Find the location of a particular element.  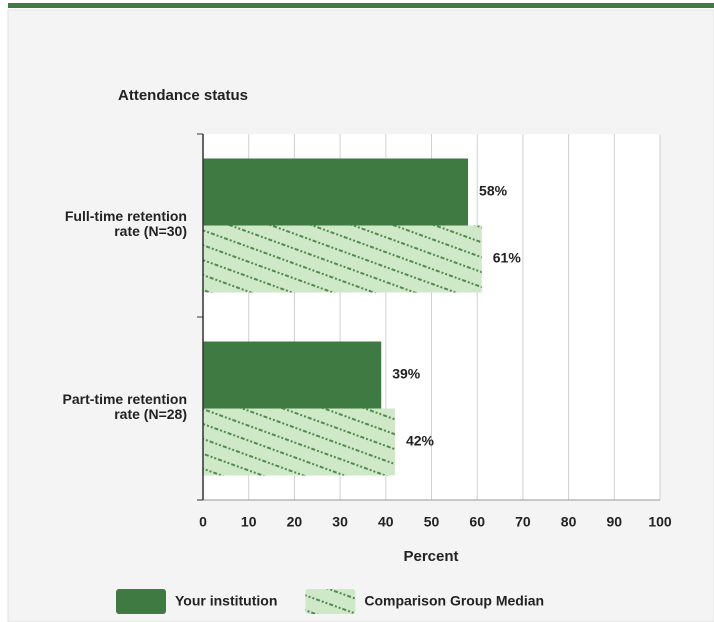

chart-title: Attendance status is located at coordinates (183, 95).